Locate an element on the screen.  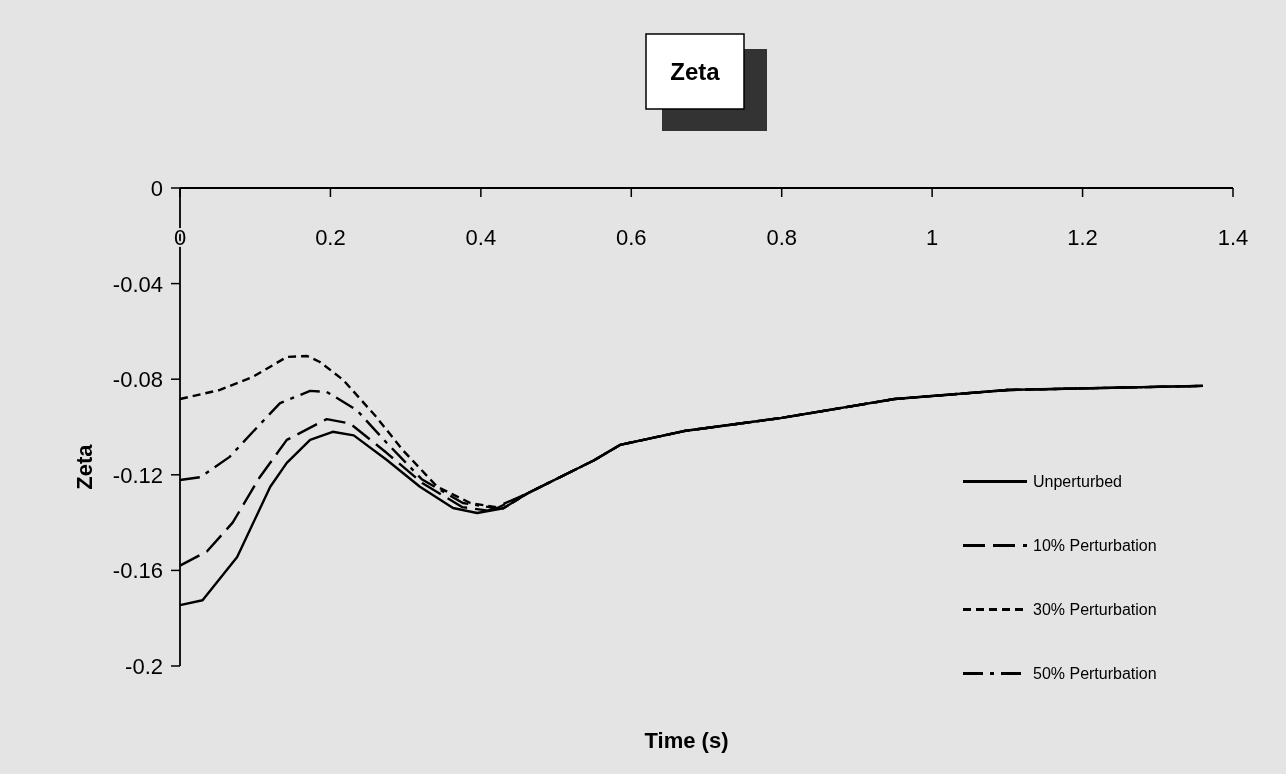
y-tick-label: -0.12 is located at coordinates (137, 475).